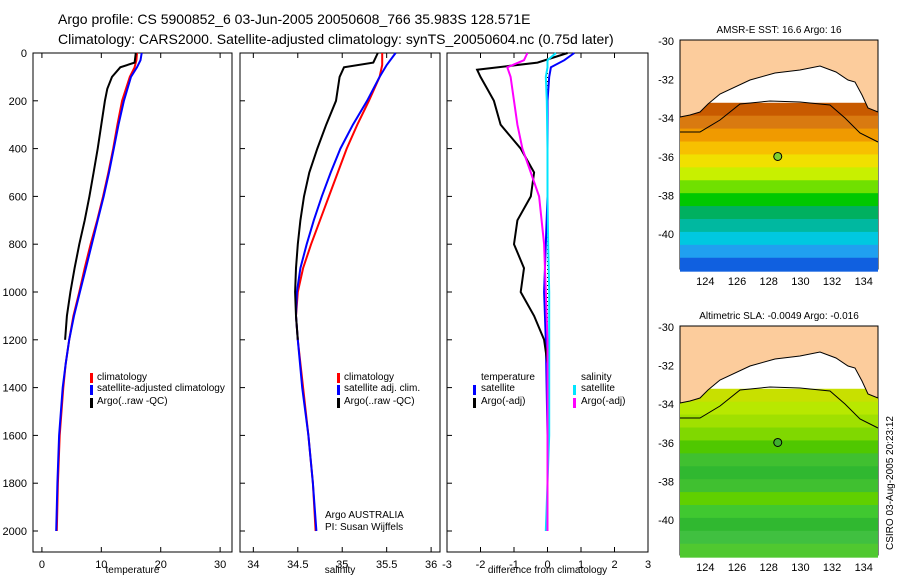  Describe the element at coordinates (481, 565) in the screenshot. I see `x-tick-label: -2` at that location.